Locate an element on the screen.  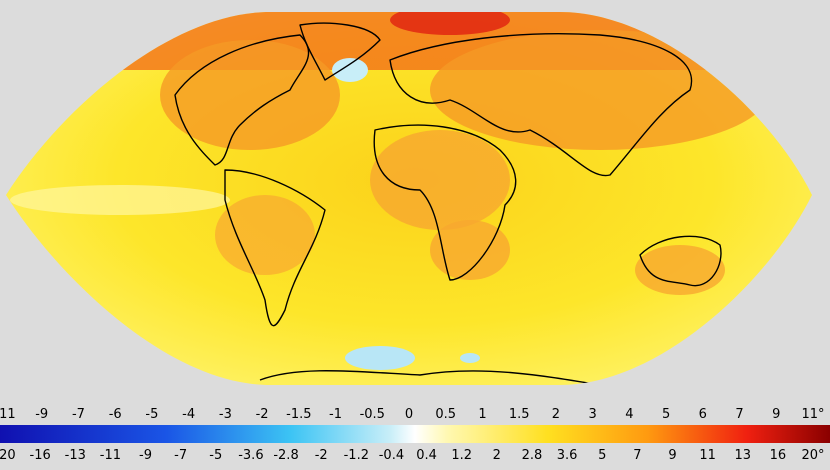
celsius-label: 2.8 is located at coordinates (532, 455).